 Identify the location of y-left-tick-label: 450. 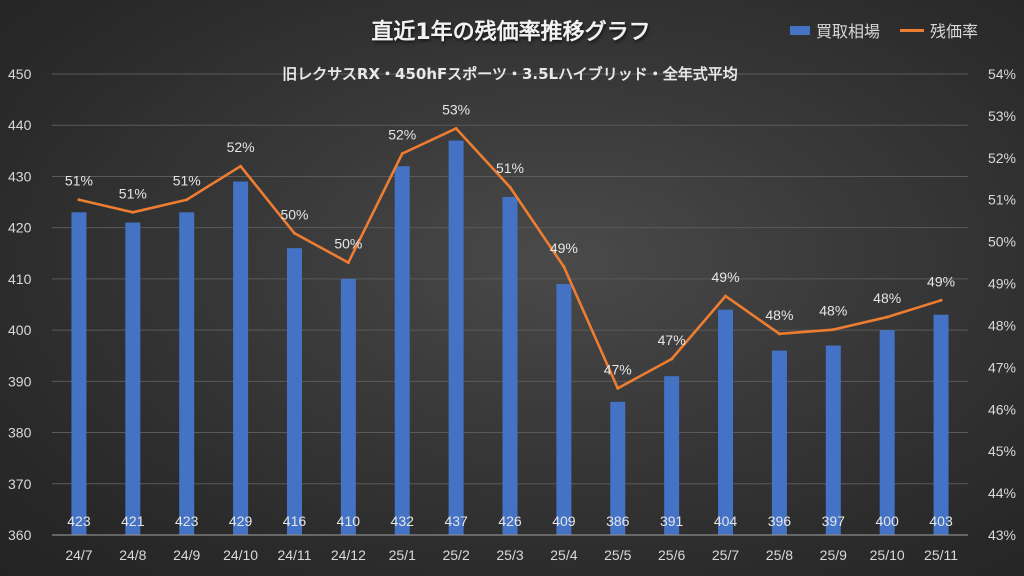
(20, 74).